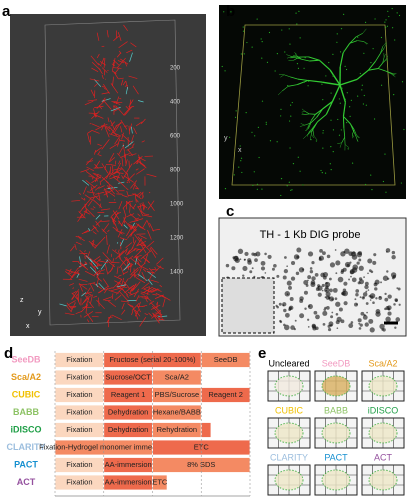  What do you see at coordinates (177, 411) in the screenshot?
I see `stage-label: Hexane/BABB` at bounding box center [177, 411].